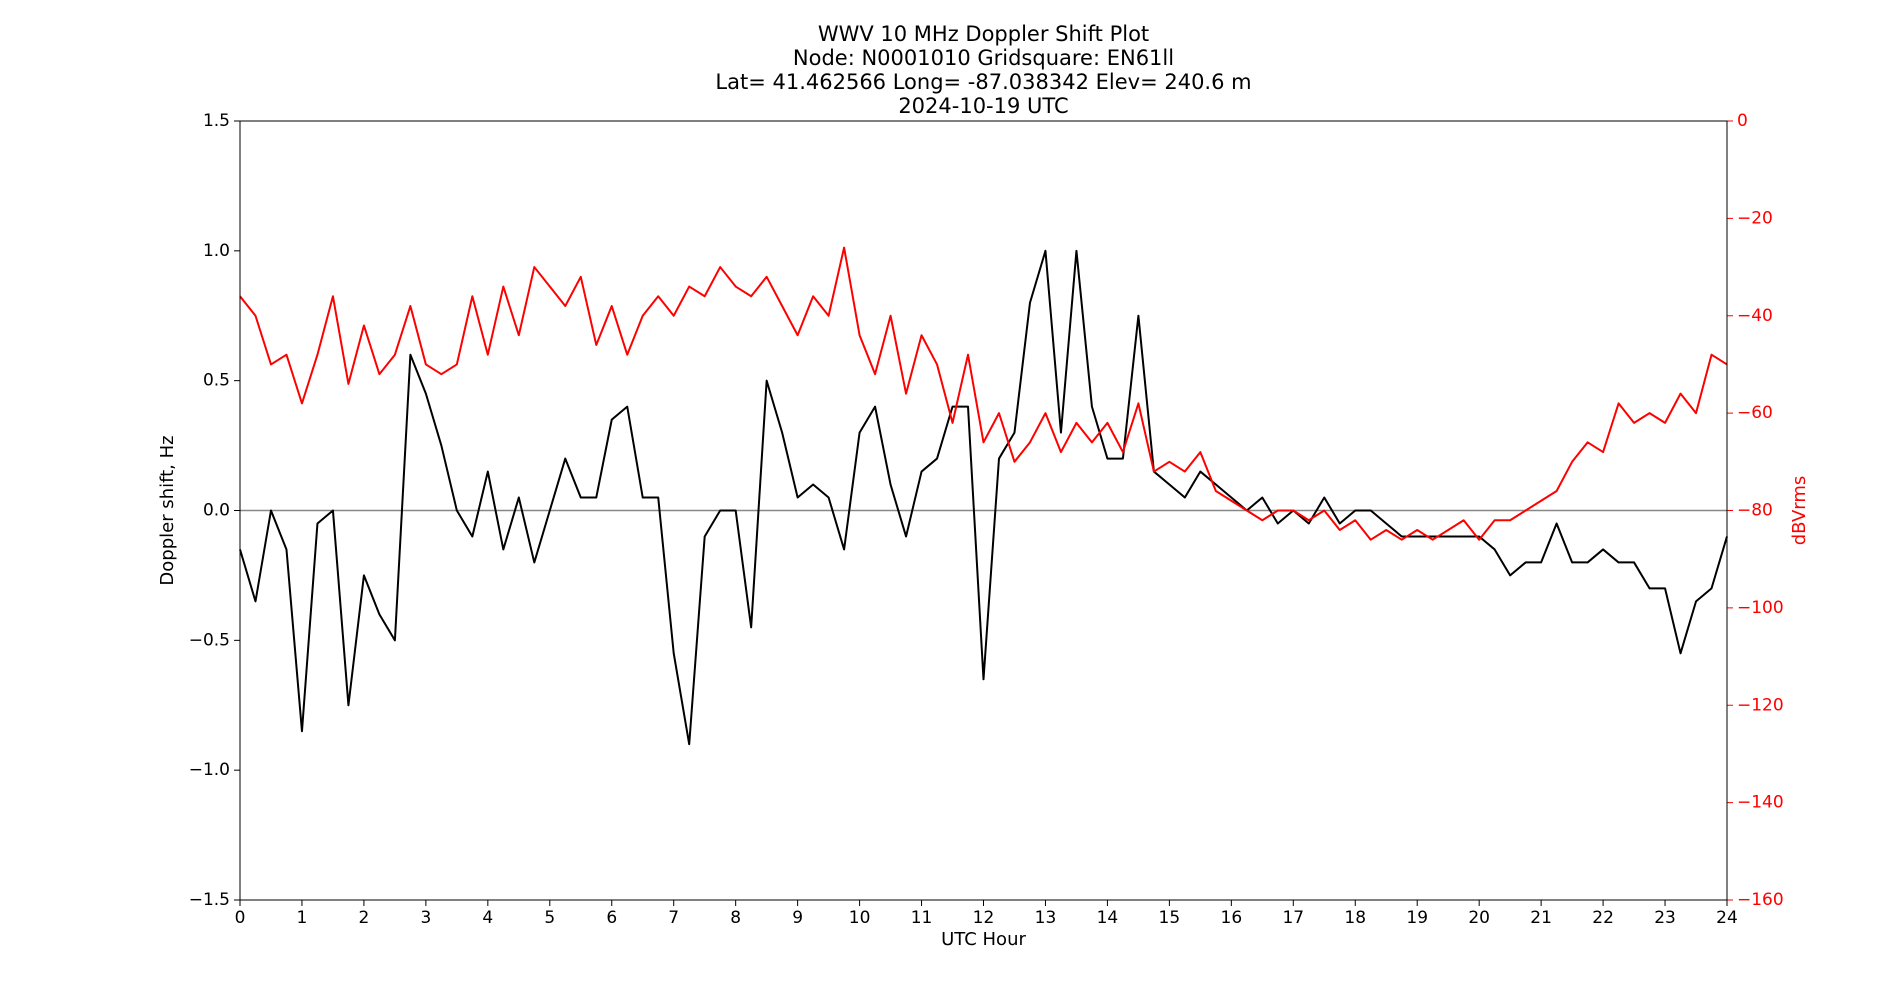 The height and width of the screenshot is (1000, 1900). Describe the element at coordinates (1760, 705) in the screenshot. I see `y2-tick-label: −120` at that location.